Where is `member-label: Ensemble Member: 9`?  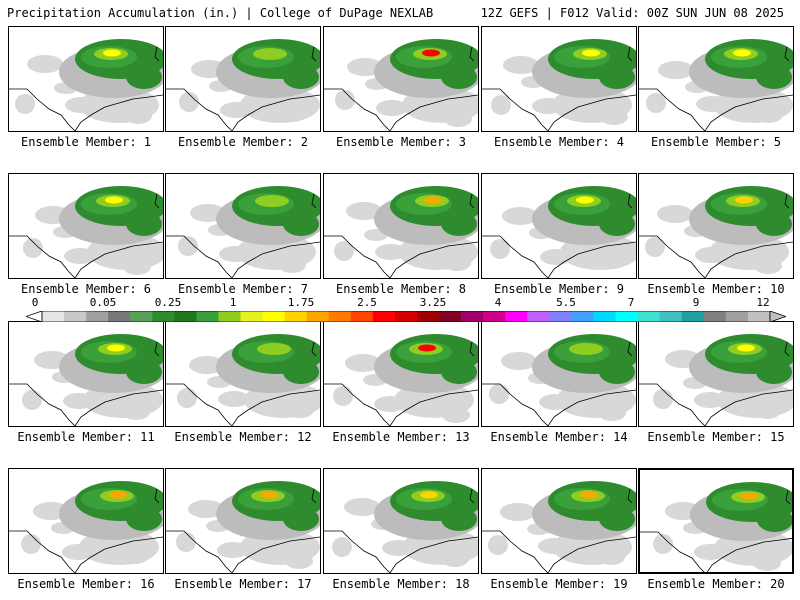
member-label: Ensemble Member: 9 is located at coordinates (559, 289).